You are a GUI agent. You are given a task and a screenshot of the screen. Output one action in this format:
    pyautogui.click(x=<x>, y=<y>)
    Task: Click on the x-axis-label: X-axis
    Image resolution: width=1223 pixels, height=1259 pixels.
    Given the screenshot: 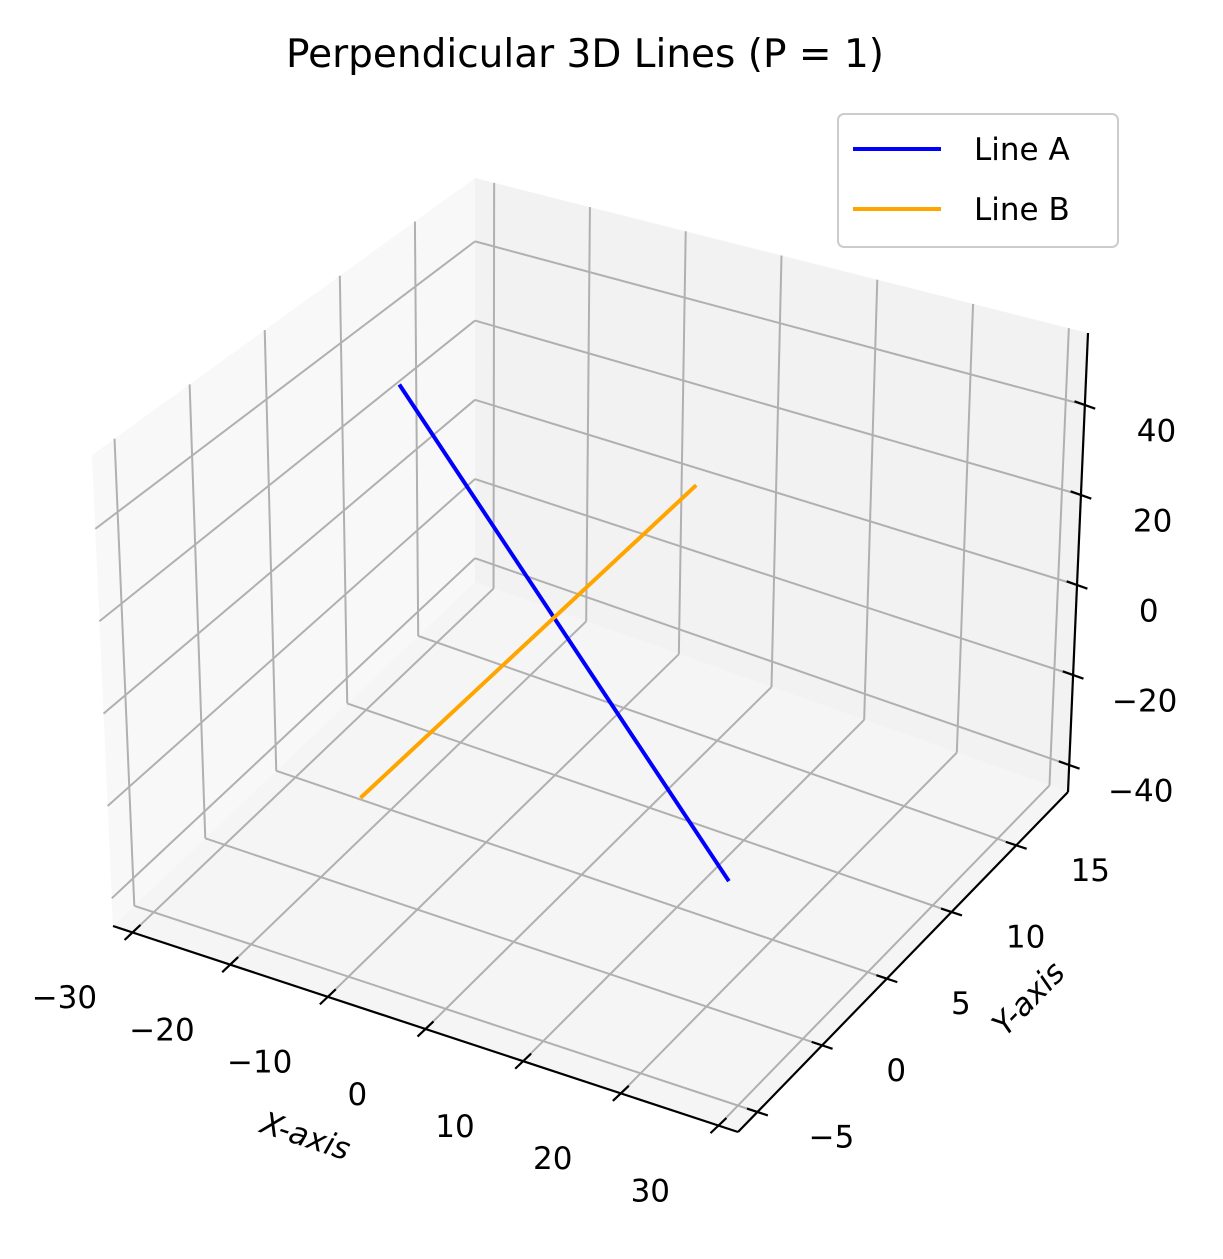 What is the action you would take?
    pyautogui.click(x=304, y=1136)
    